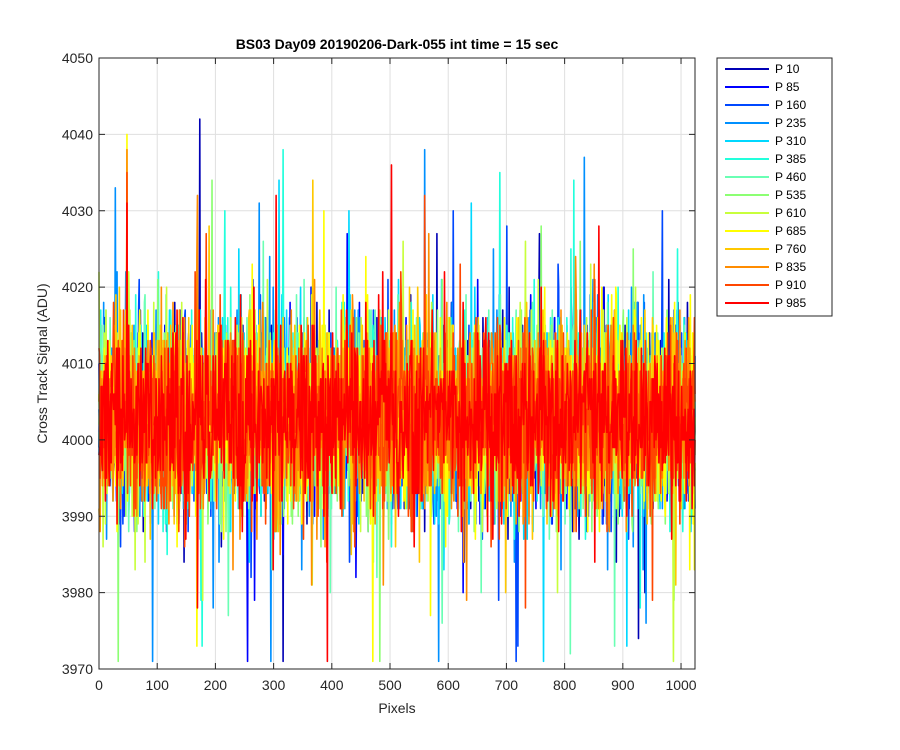 The image size is (900, 750). Describe the element at coordinates (332, 685) in the screenshot. I see `x-tick-label: 400` at that location.